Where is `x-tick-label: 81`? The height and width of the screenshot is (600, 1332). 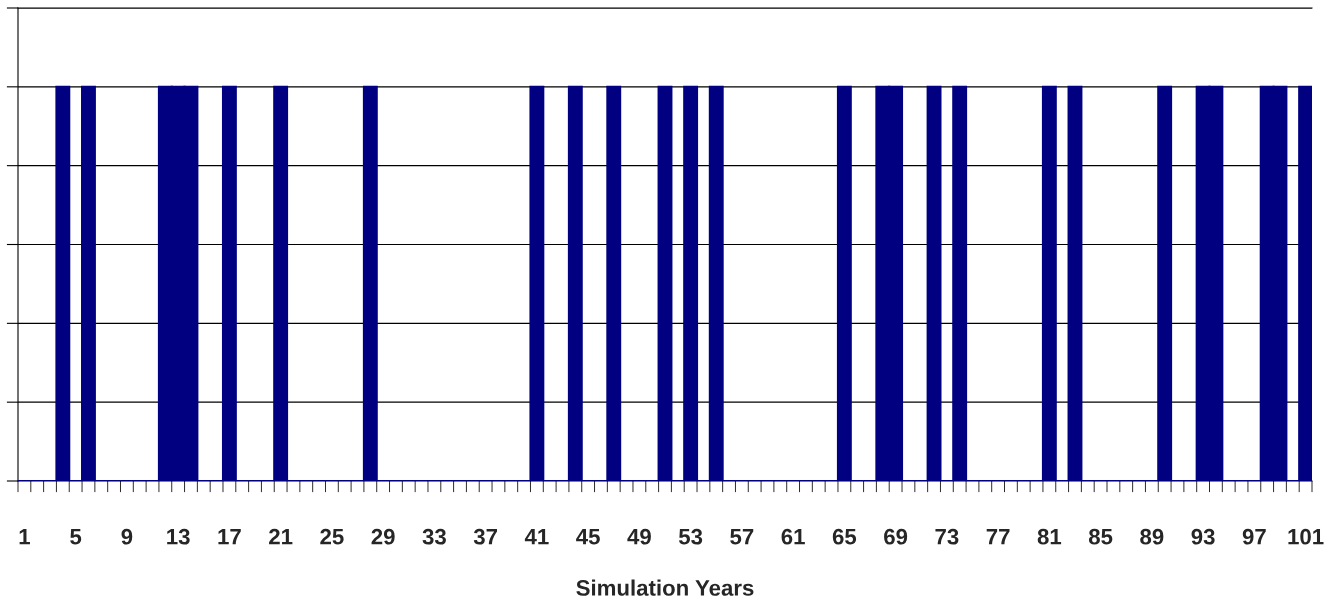
x-tick-label: 81 is located at coordinates (1049, 536).